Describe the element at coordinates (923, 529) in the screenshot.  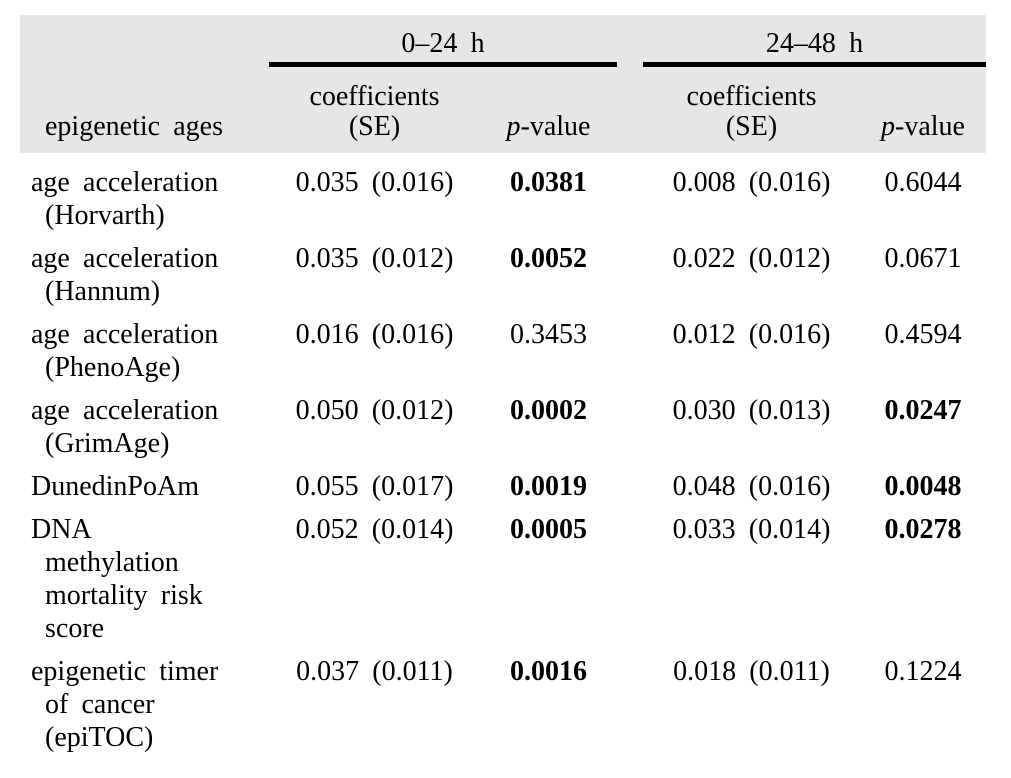
I see `p-value-24-48h: 0.0278` at that location.